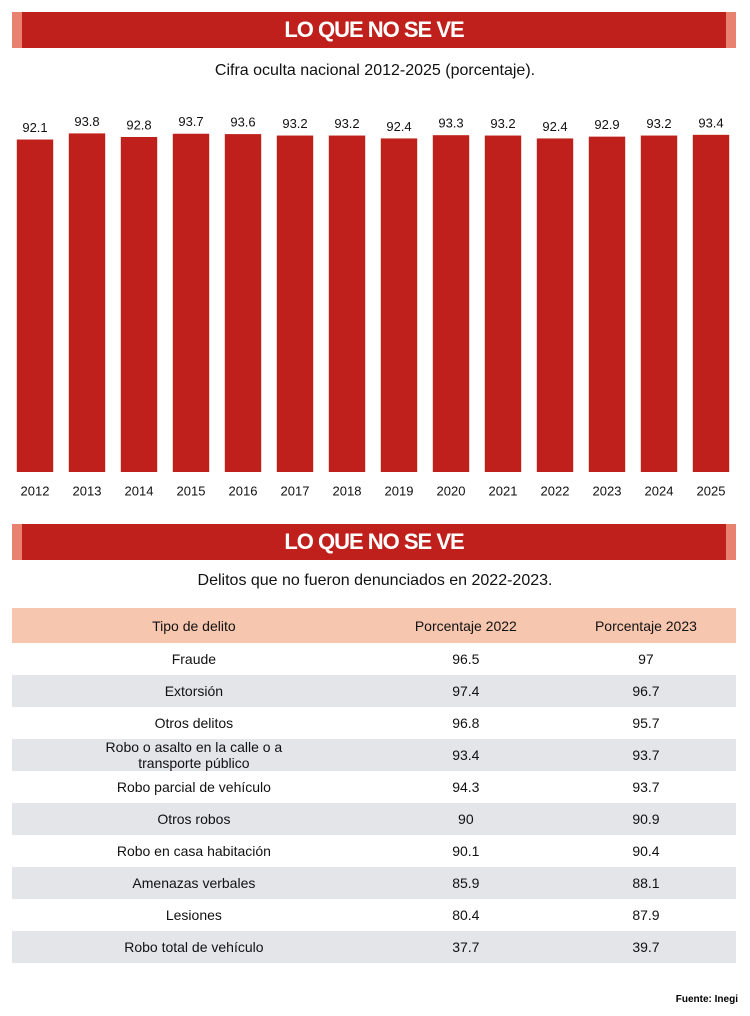 Image resolution: width=750 pixels, height=1016 pixels. What do you see at coordinates (465, 625) in the screenshot?
I see `column-header: Porcentaje 2022` at bounding box center [465, 625].